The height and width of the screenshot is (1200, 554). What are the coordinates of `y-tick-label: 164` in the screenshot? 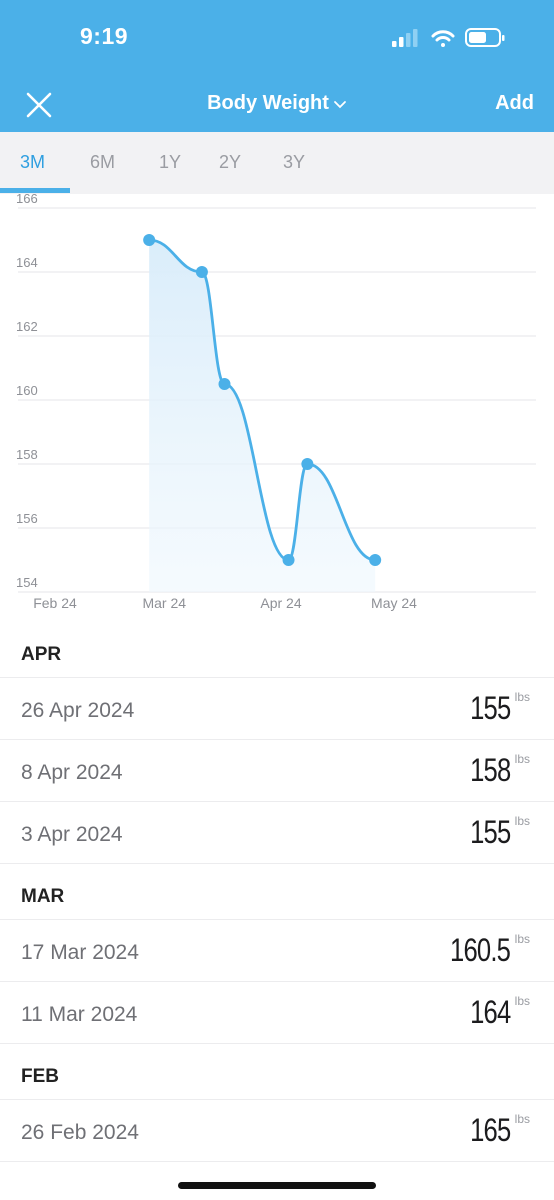 It's located at (27, 262).